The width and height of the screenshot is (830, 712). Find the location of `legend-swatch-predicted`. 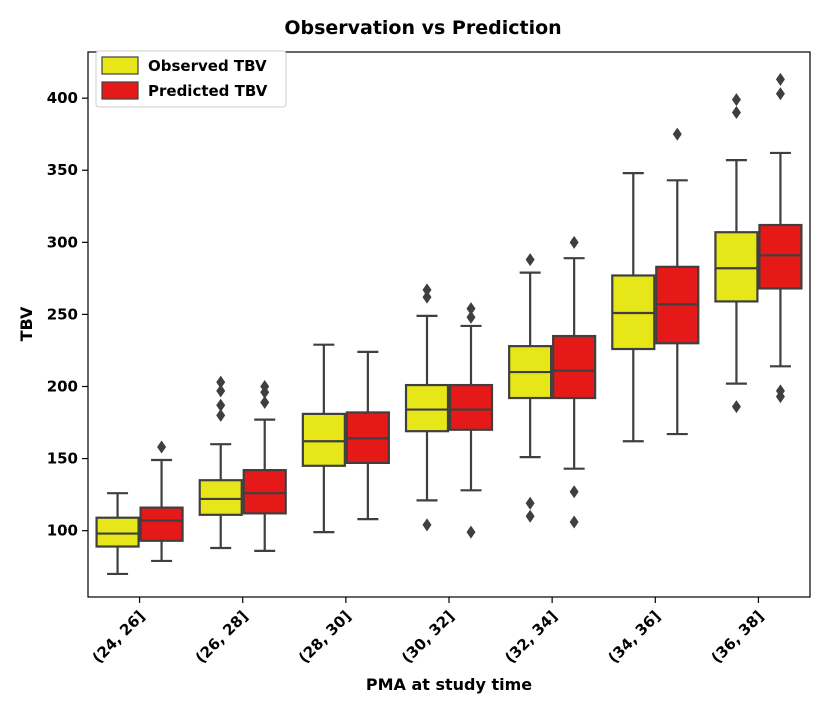

legend-swatch-predicted is located at coordinates (120, 90).